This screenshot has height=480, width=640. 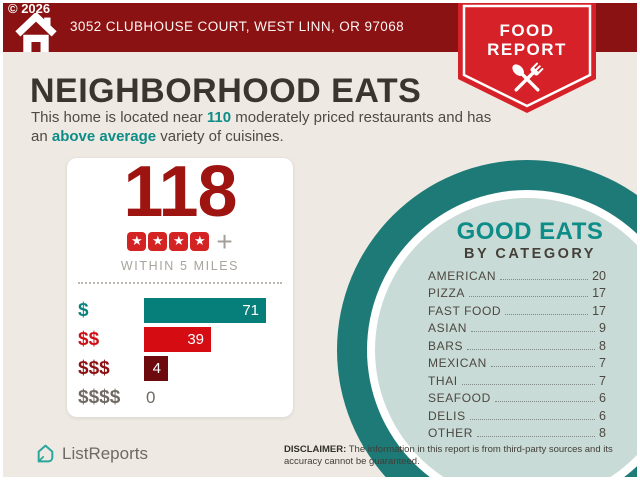 I want to click on category-row: SEAFOOD 6, so click(x=517, y=396).